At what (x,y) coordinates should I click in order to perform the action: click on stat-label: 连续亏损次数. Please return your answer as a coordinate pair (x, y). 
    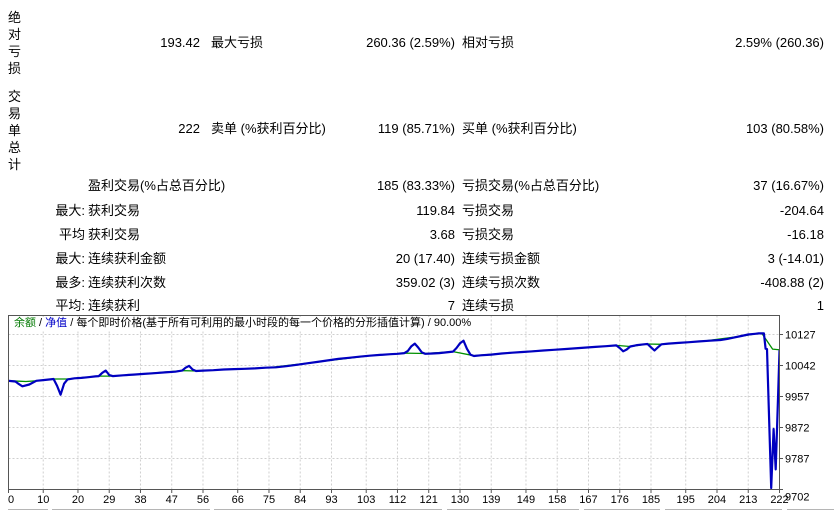
    Looking at the image, I should click on (501, 282).